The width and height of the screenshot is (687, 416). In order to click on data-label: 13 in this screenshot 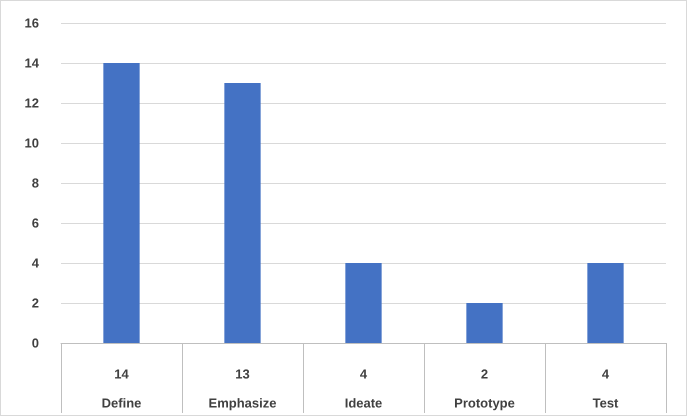, I will do `click(242, 374)`.